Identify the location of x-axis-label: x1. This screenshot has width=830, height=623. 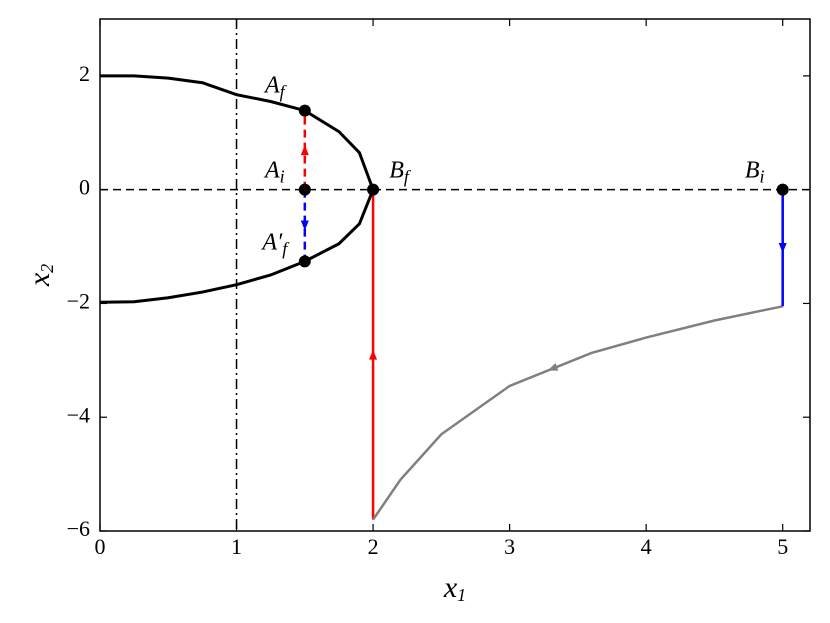
(454, 588).